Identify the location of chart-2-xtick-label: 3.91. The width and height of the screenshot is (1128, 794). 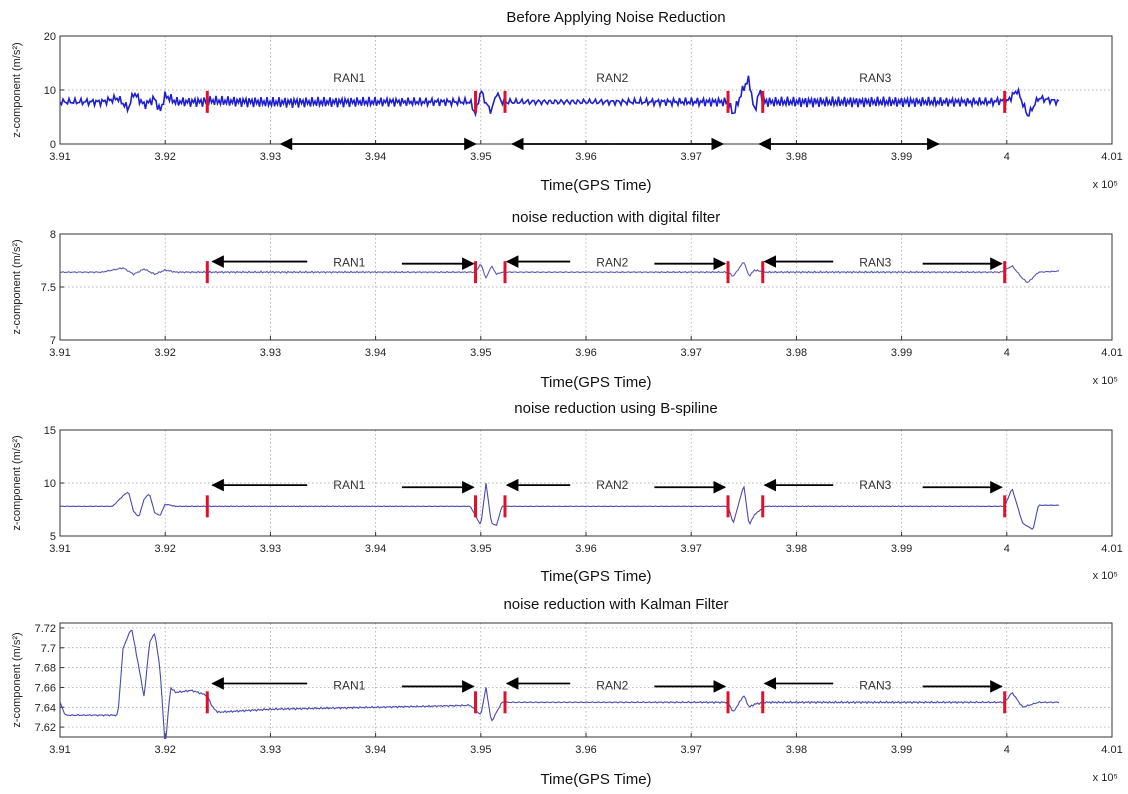
(59, 353).